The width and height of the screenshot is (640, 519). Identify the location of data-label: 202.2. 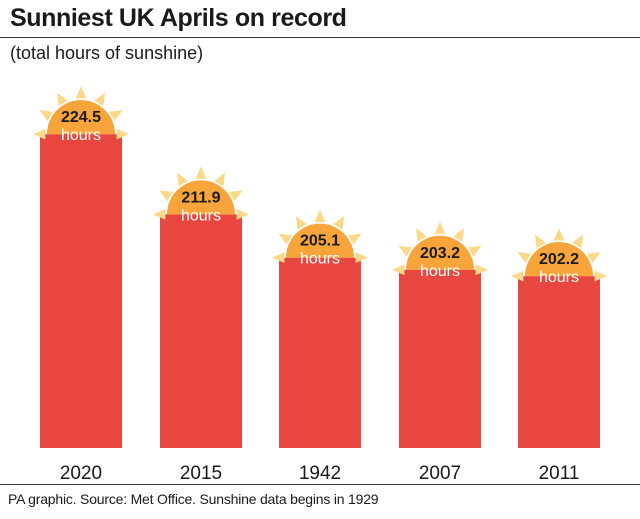
(559, 259).